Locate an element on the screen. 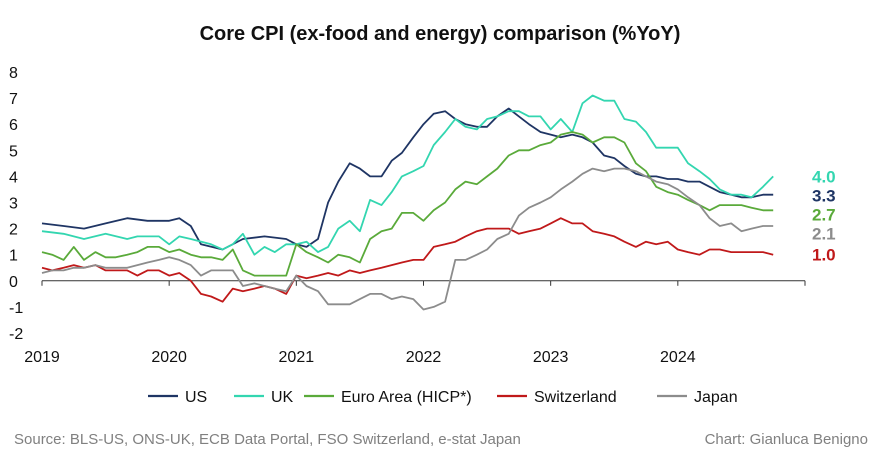 The height and width of the screenshot is (454, 880). end-labels: 4.03.32.72.1 1.0 is located at coordinates (824, 215).